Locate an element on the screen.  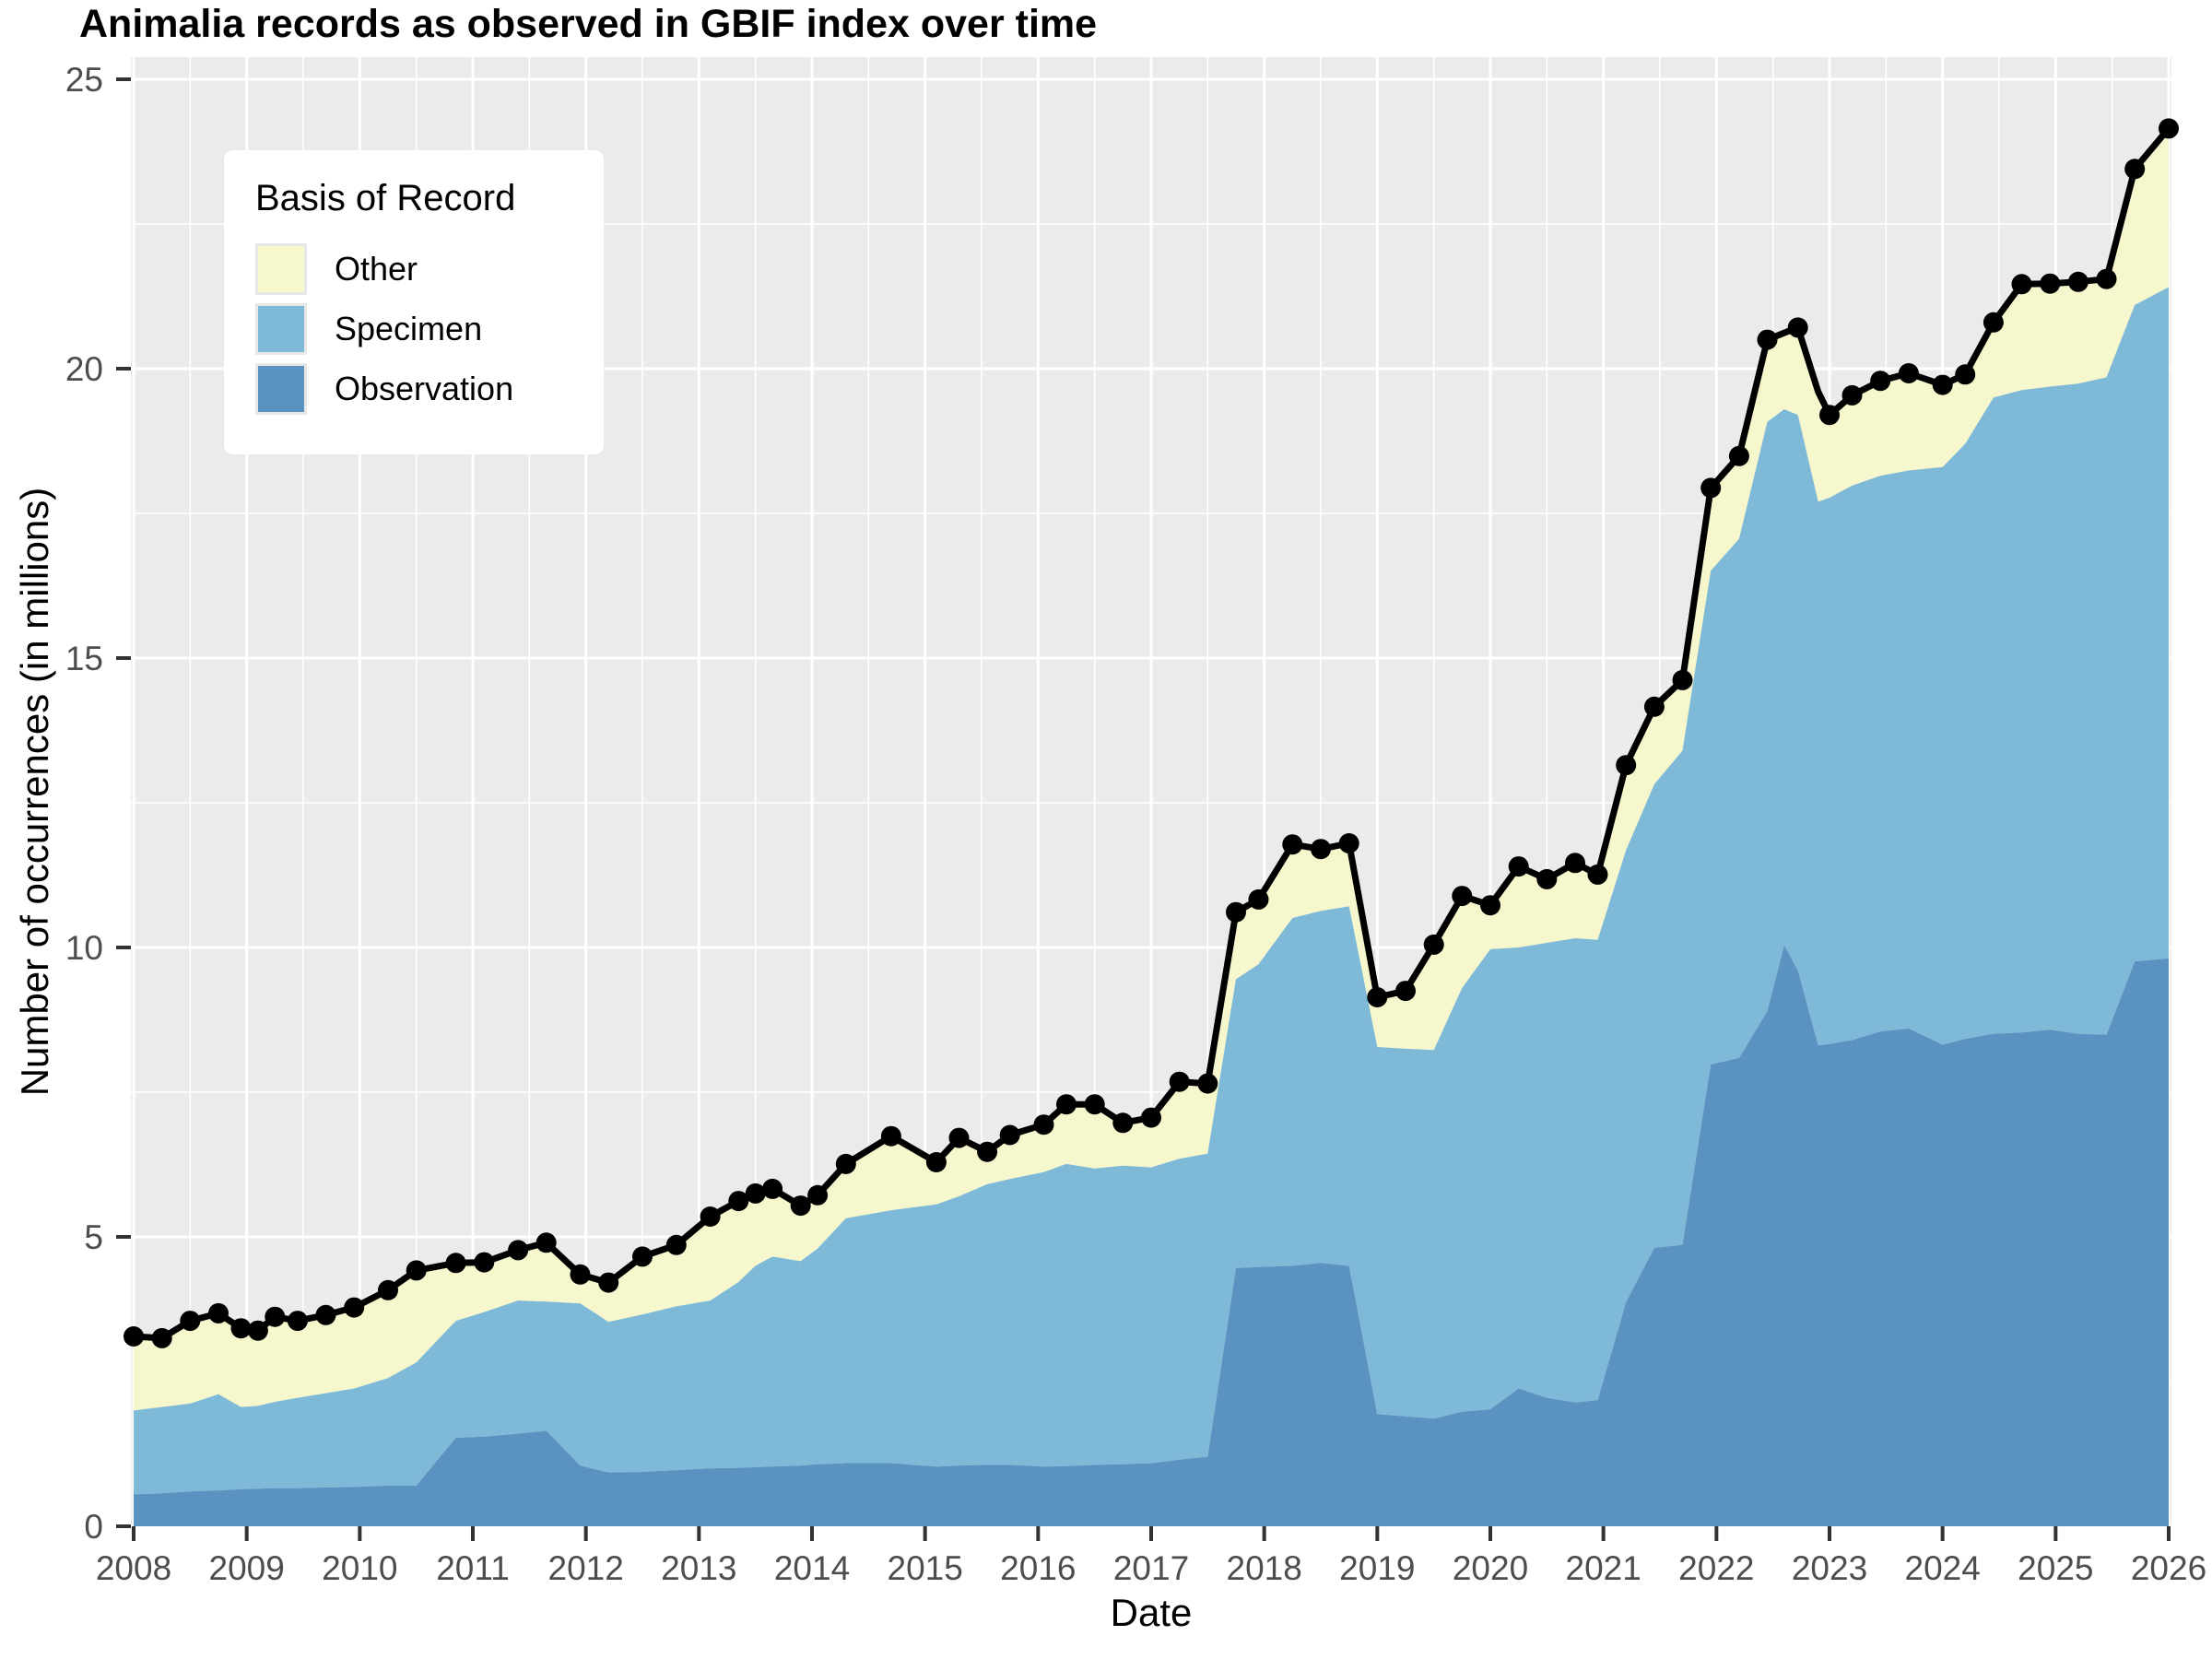
x-tick-label: 2017 is located at coordinates (1151, 1568).